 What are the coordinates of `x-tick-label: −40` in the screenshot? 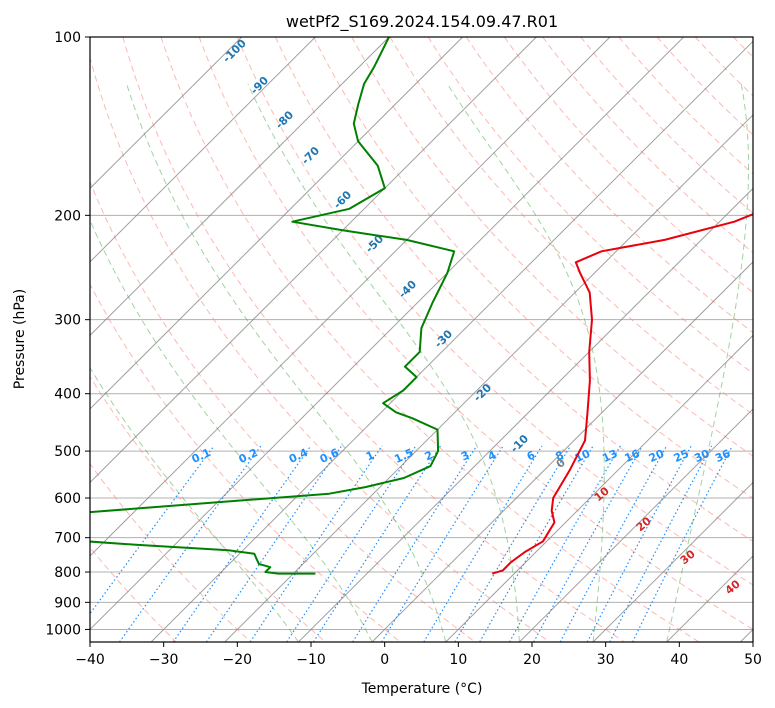 It's located at (90, 660).